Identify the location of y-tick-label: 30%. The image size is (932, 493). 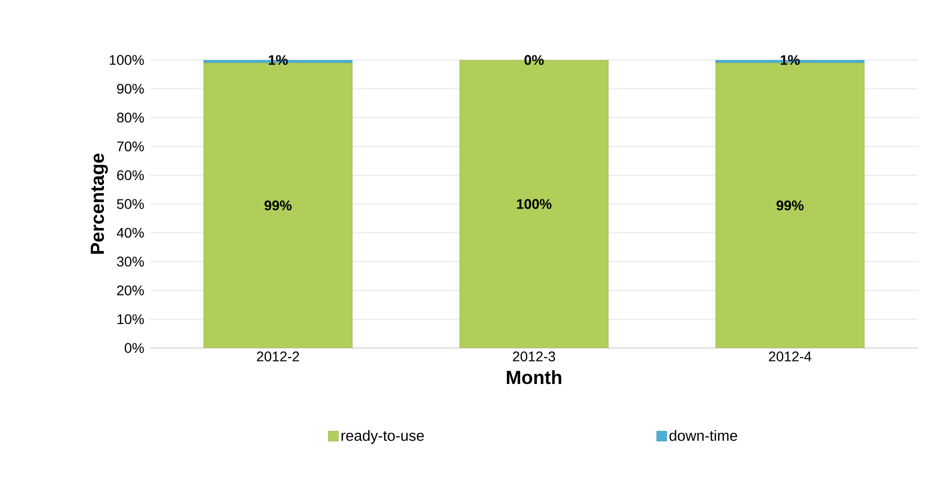
(130, 261).